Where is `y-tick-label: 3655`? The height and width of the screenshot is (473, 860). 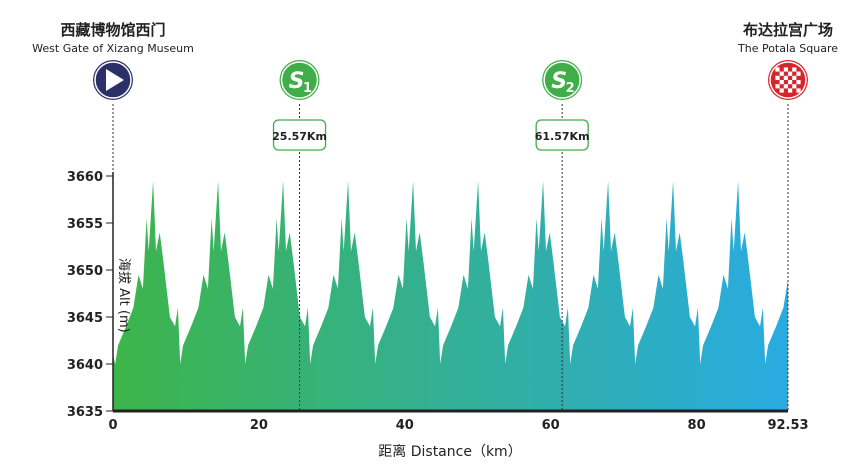
y-tick-label: 3655 is located at coordinates (85, 224).